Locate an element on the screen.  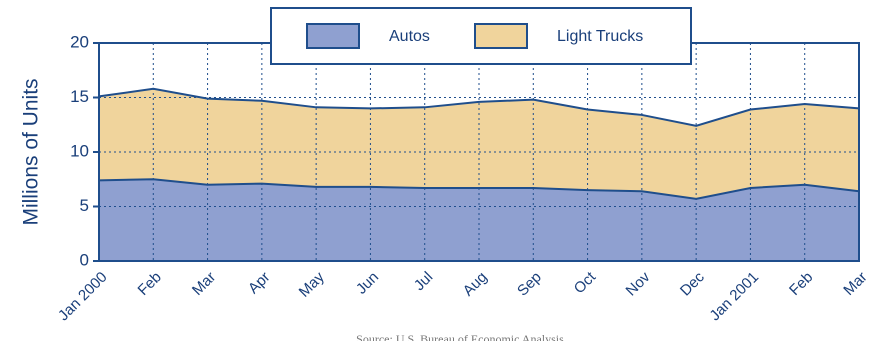
source-note: Source: U.S. Bureau of Economic Analysis is located at coordinates (460, 336).